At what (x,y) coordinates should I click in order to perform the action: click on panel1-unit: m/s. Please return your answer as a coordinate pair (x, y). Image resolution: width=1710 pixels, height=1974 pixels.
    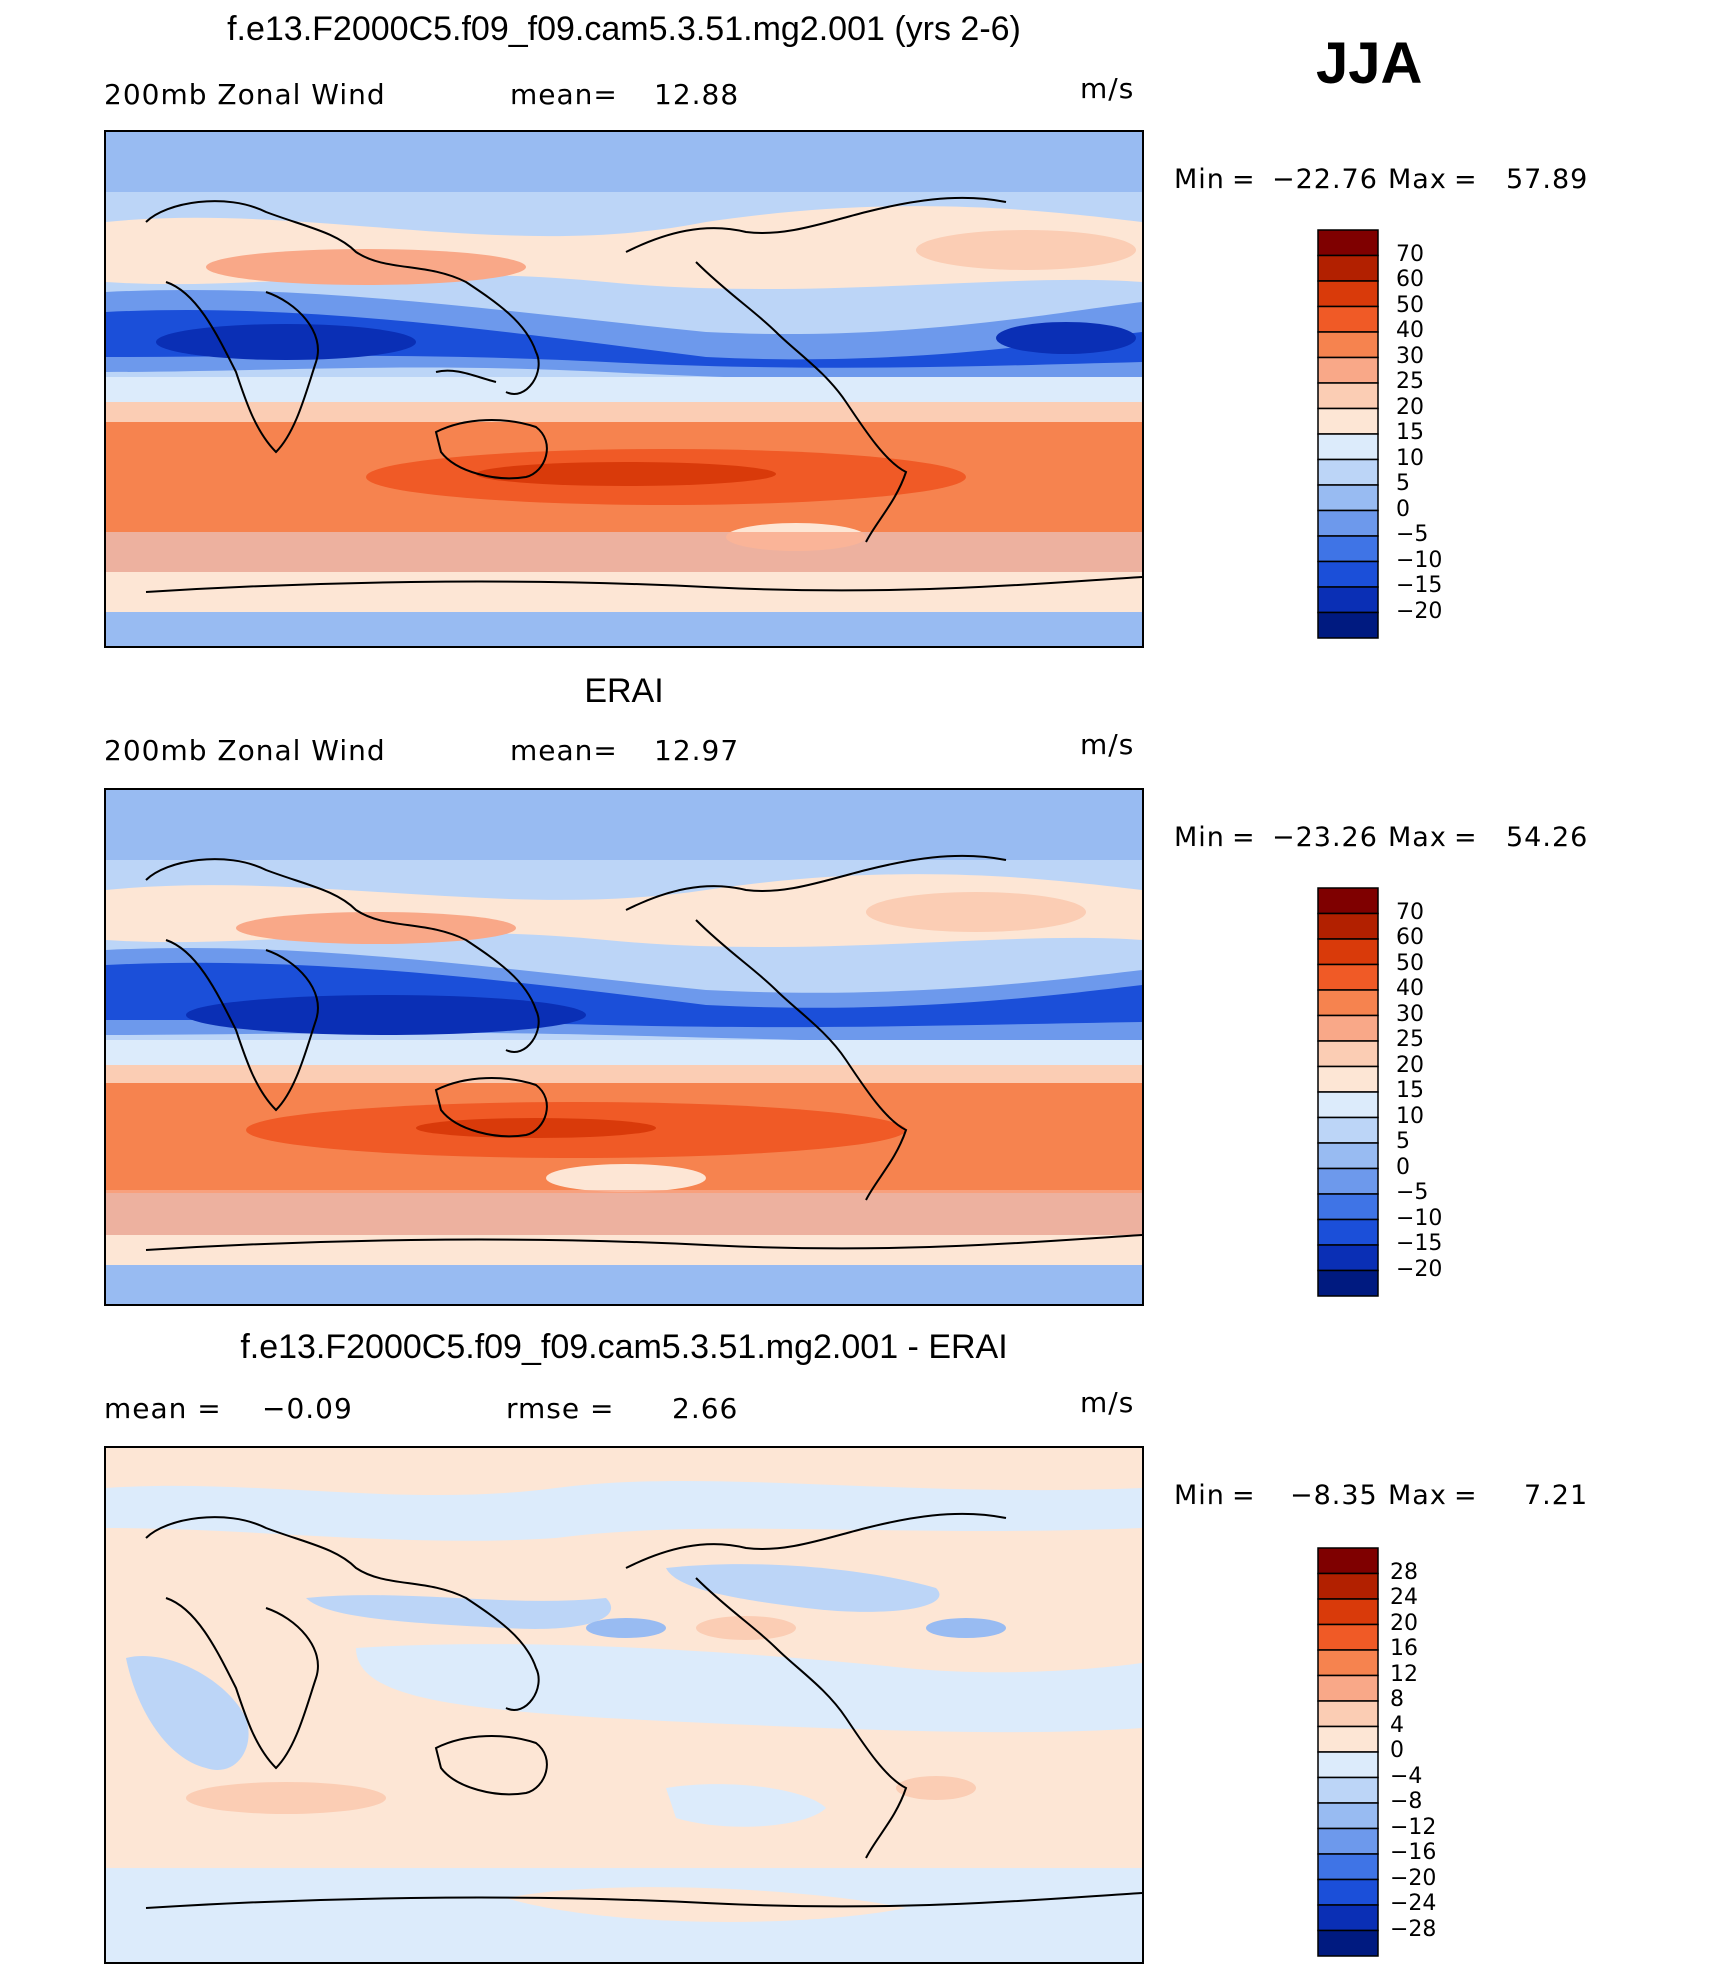
    Looking at the image, I should click on (1107, 88).